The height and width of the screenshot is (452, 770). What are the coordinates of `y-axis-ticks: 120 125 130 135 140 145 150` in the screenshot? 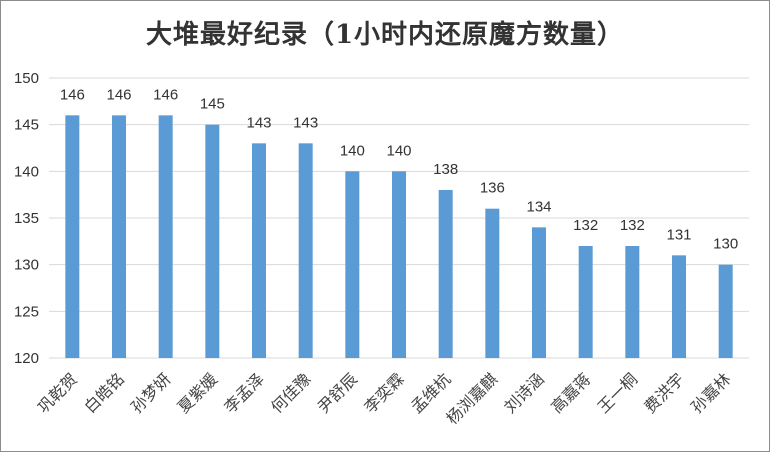 It's located at (26, 218).